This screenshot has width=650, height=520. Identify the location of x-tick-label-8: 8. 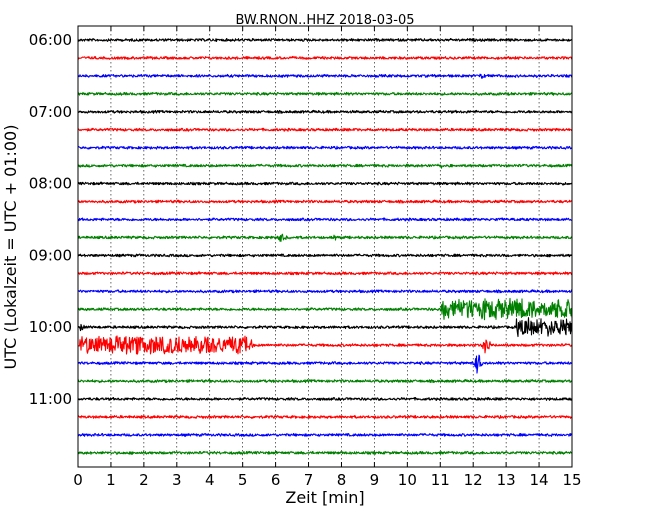
(342, 480).